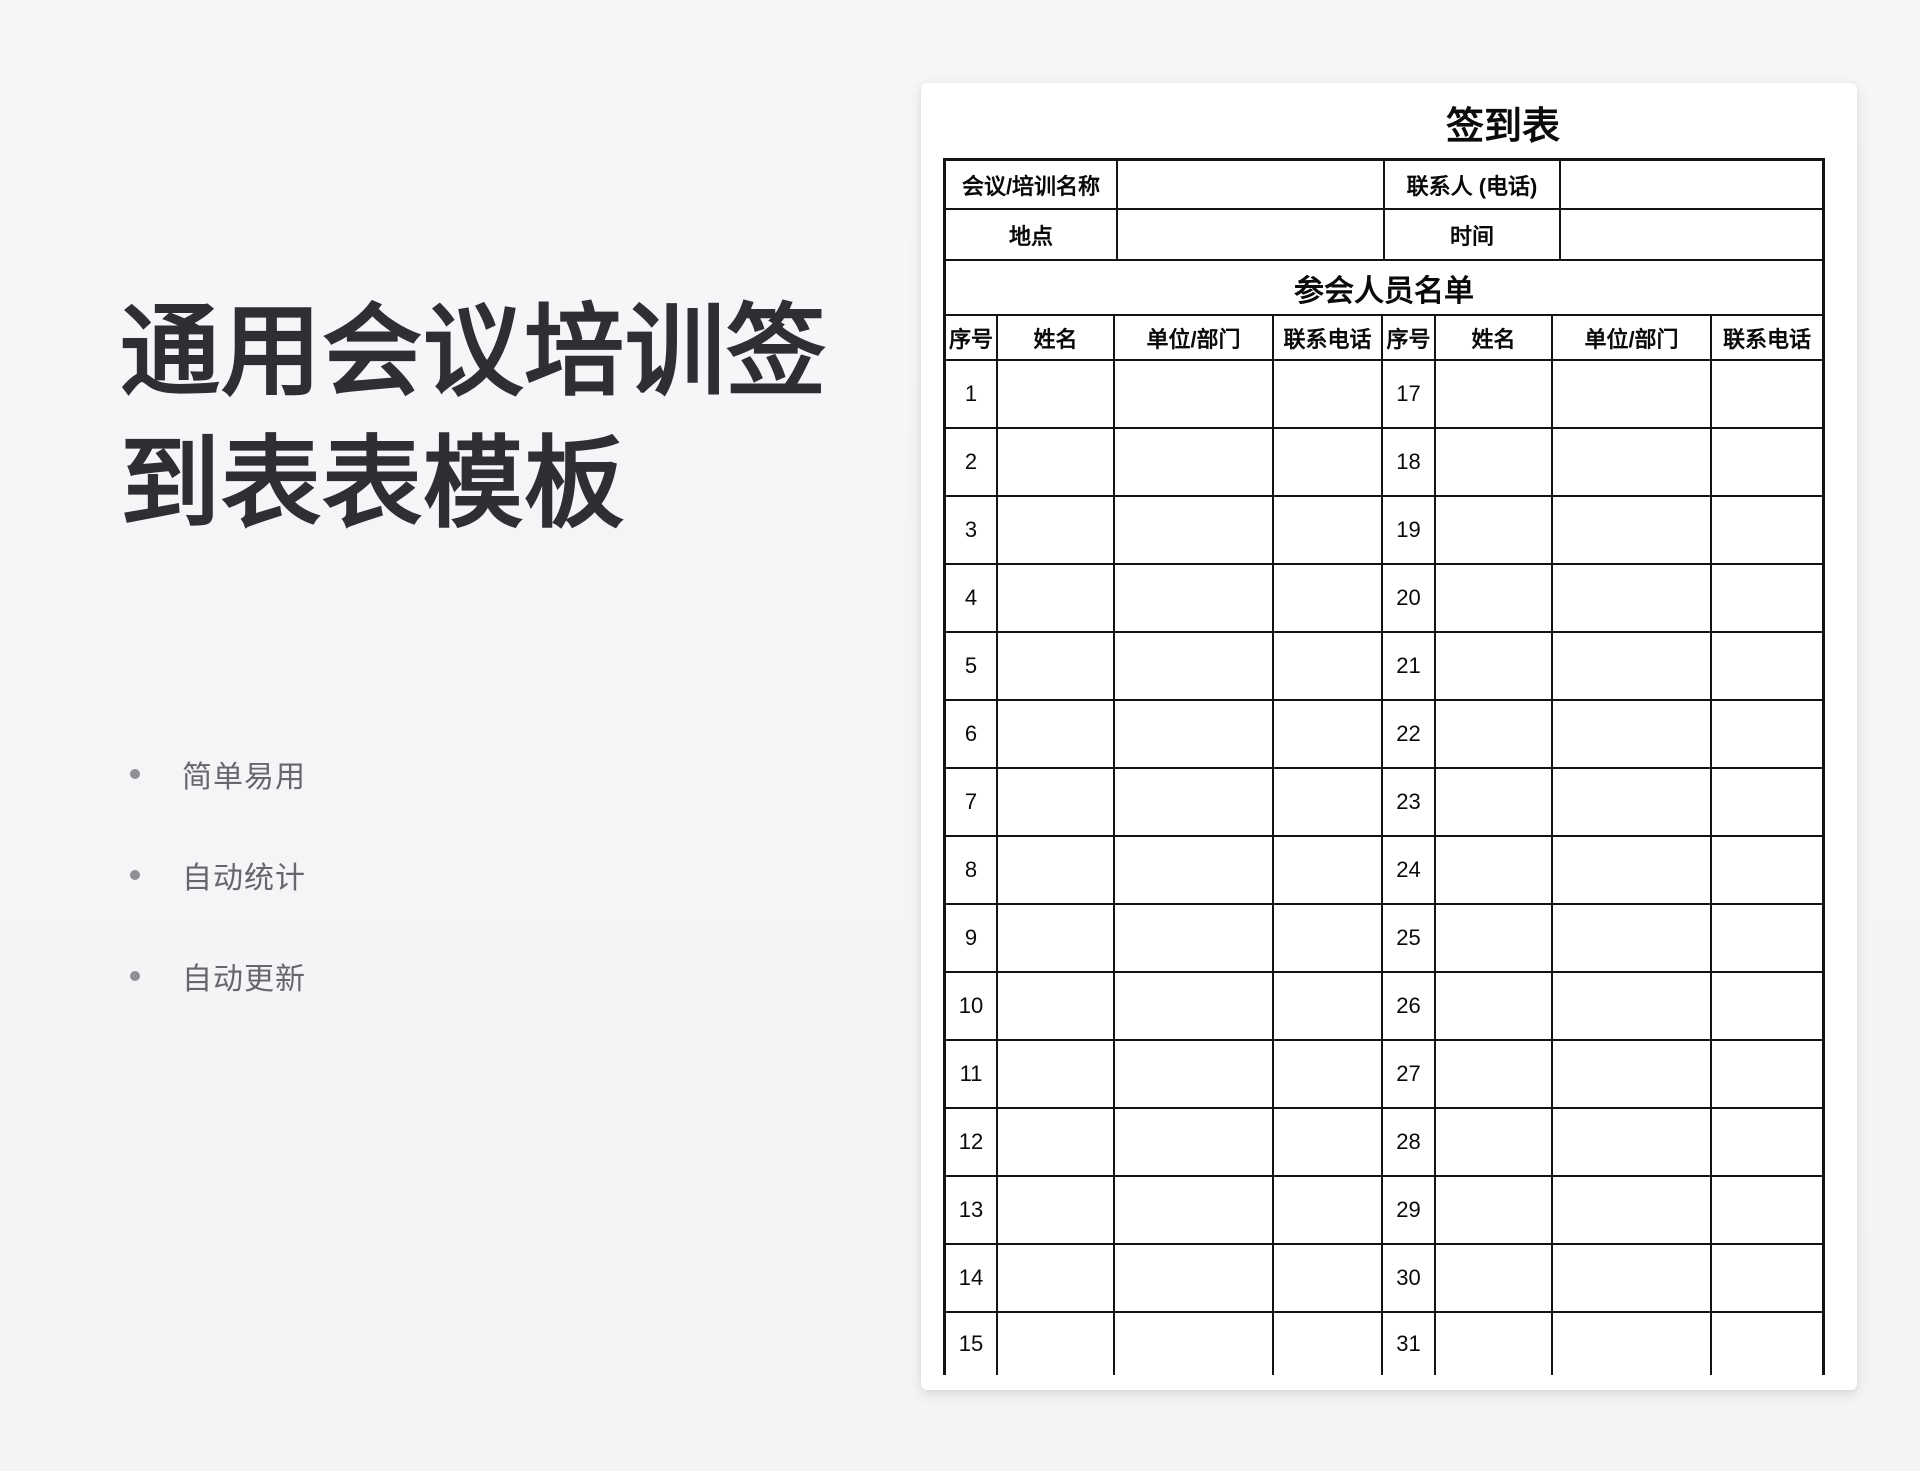  What do you see at coordinates (1409, 531) in the screenshot?
I see `attendee-number-cell: 19` at bounding box center [1409, 531].